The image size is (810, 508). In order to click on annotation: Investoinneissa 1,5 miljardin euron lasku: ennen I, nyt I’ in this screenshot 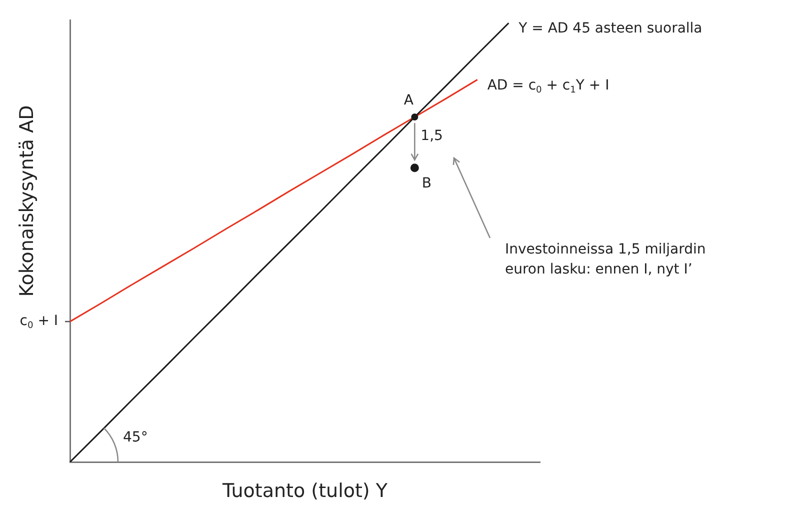, I will do `click(605, 260)`.